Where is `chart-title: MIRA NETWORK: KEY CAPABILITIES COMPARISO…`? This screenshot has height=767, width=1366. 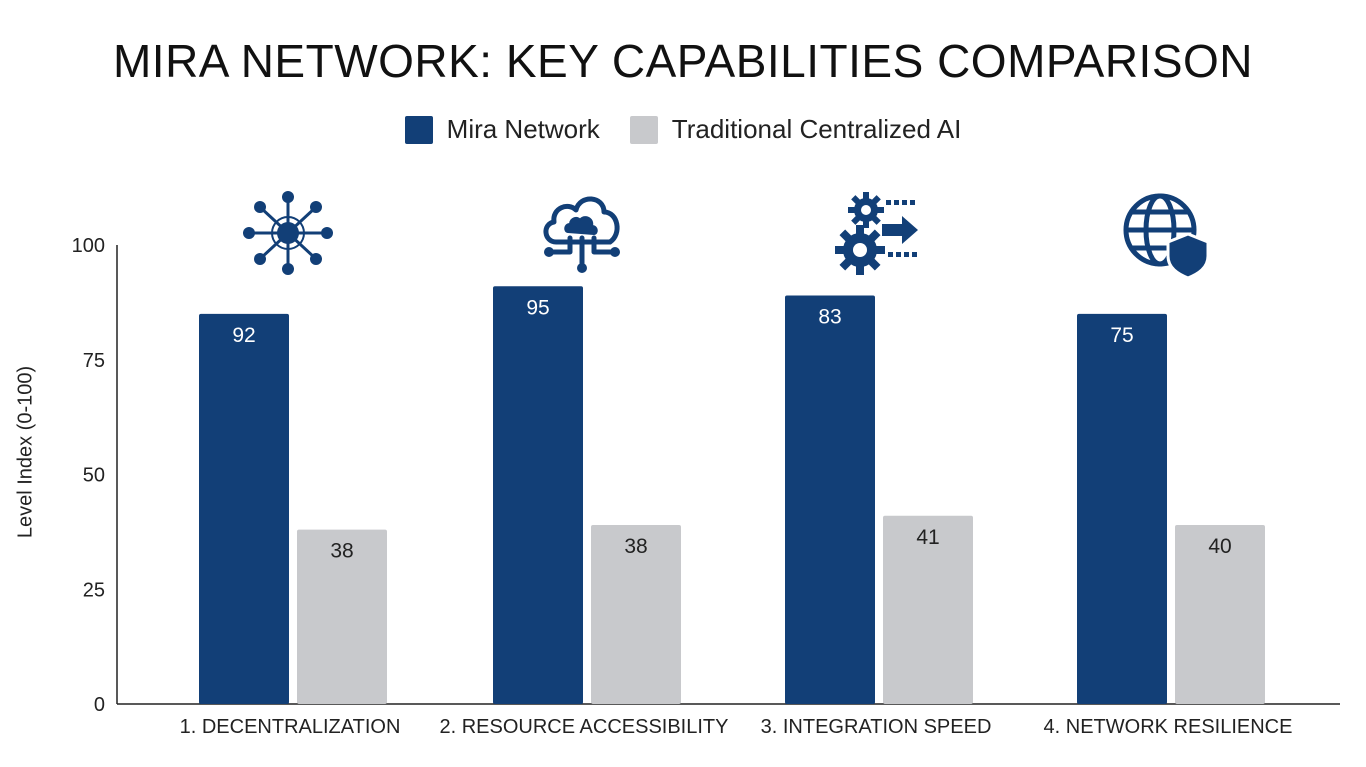 chart-title: MIRA NETWORK: KEY CAPABILITIES COMPARISO… is located at coordinates (683, 61).